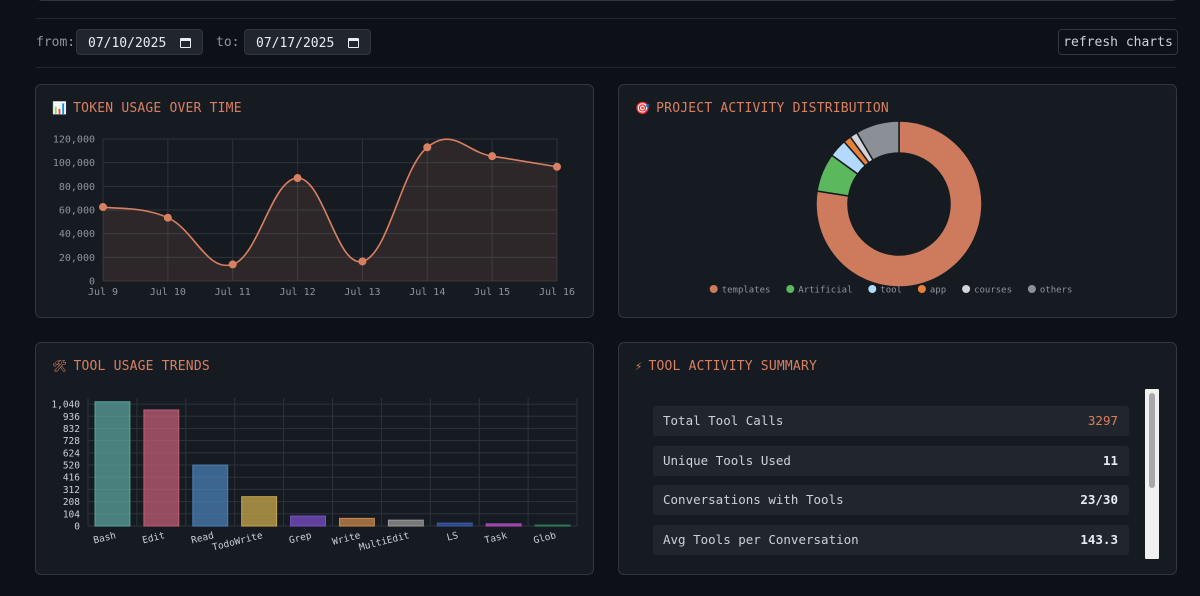 This screenshot has width=1200, height=596. Describe the element at coordinates (938, 291) in the screenshot. I see `legend-label: app` at that location.